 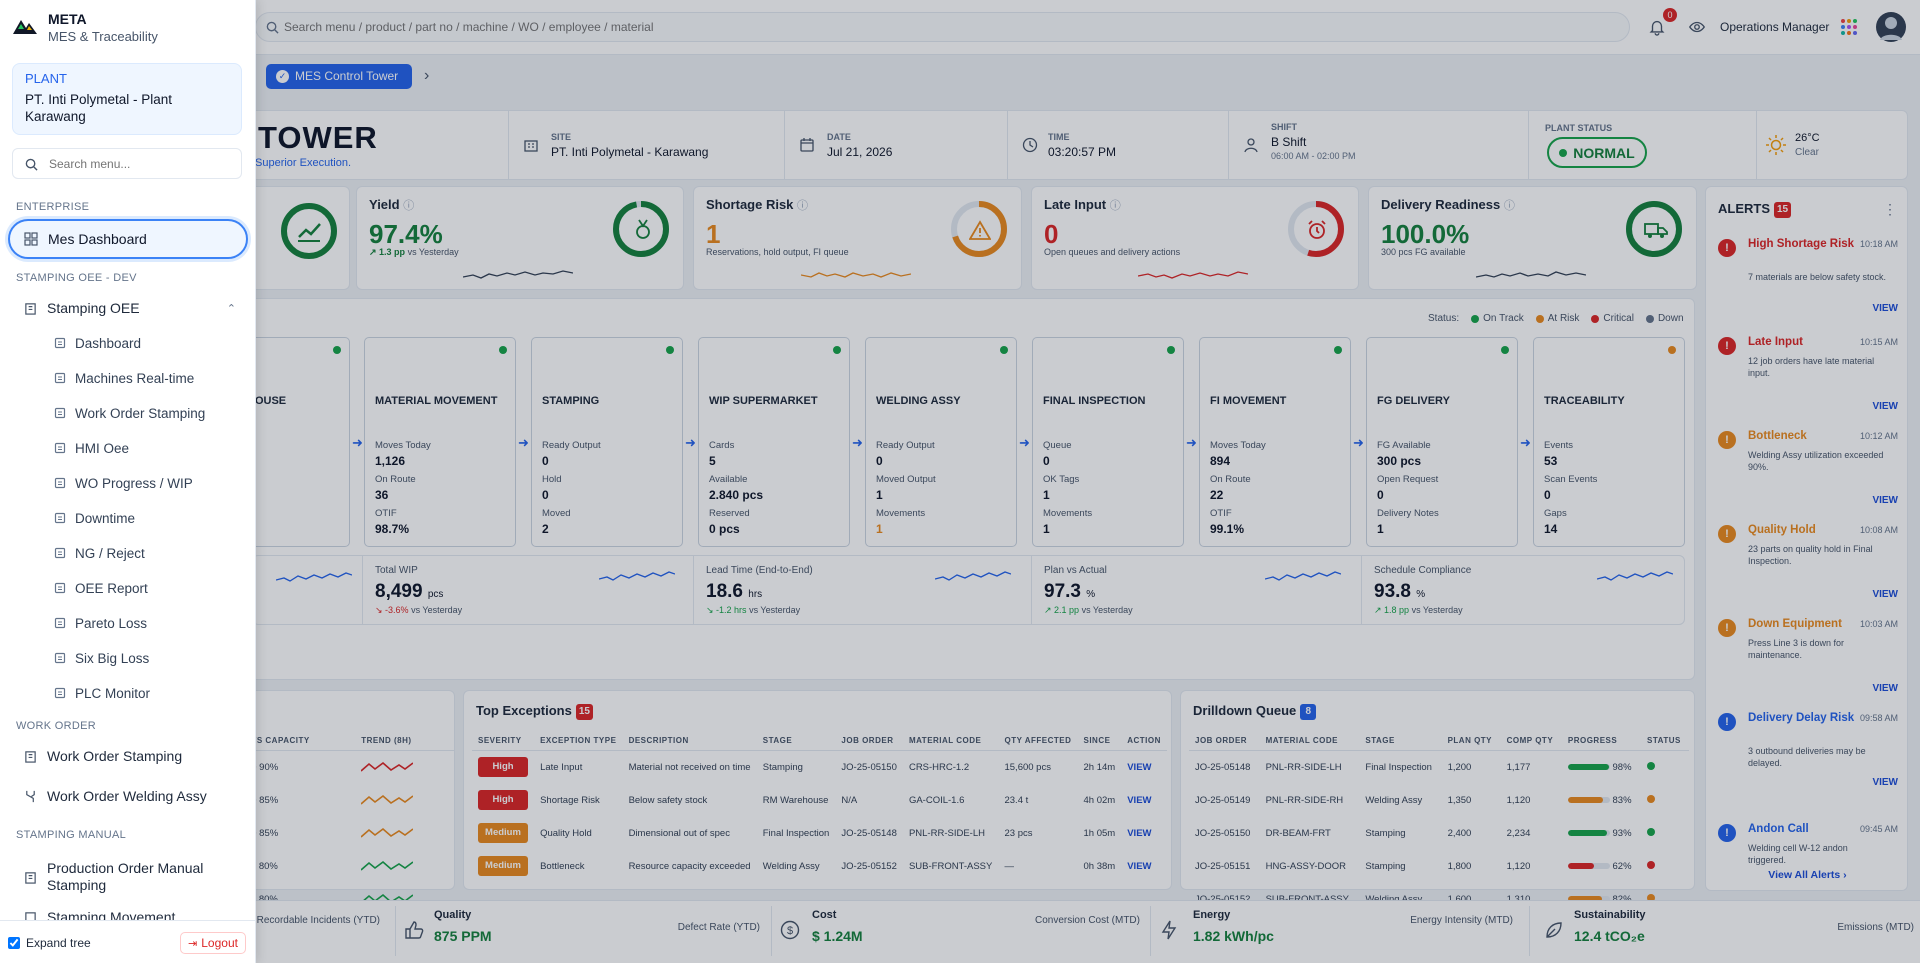 I want to click on header-date: DATE Jul 21, 2026, so click(x=895, y=145).